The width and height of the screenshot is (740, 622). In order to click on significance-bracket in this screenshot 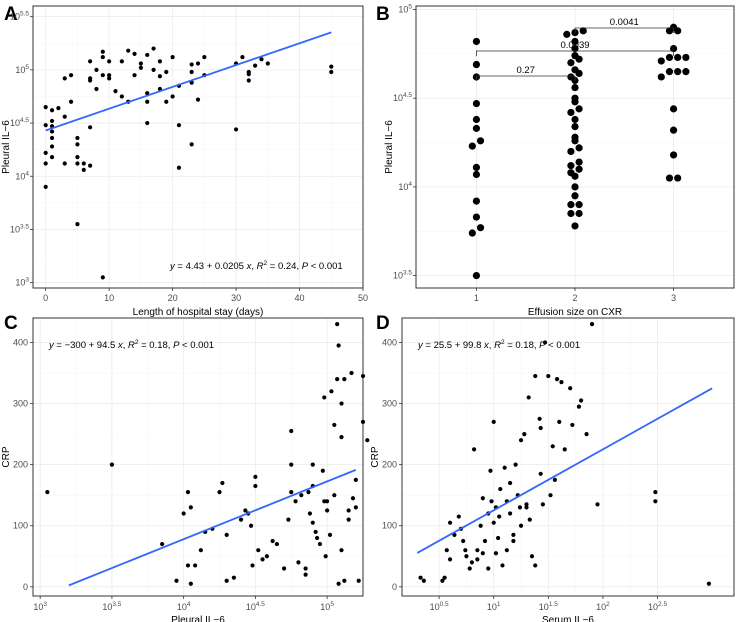, I will do `click(526, 78)`.